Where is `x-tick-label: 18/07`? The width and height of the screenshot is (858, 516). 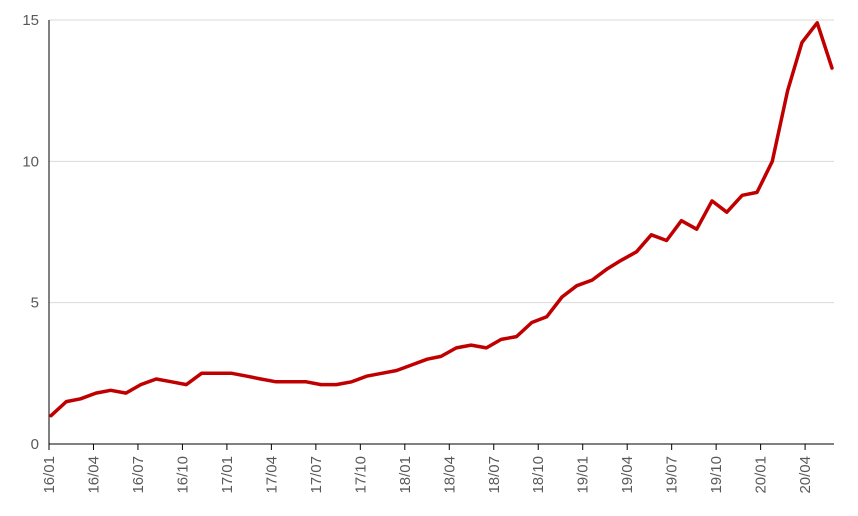 x-tick-label: 18/07 is located at coordinates (494, 475).